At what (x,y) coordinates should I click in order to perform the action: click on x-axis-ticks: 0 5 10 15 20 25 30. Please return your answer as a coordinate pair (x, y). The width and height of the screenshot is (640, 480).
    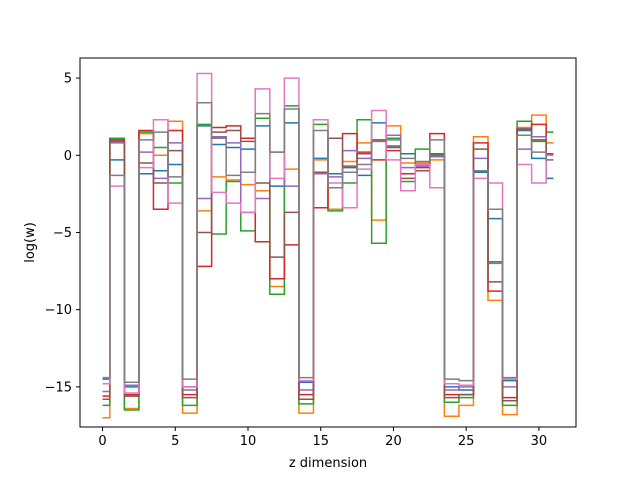
    Looking at the image, I should click on (322, 438).